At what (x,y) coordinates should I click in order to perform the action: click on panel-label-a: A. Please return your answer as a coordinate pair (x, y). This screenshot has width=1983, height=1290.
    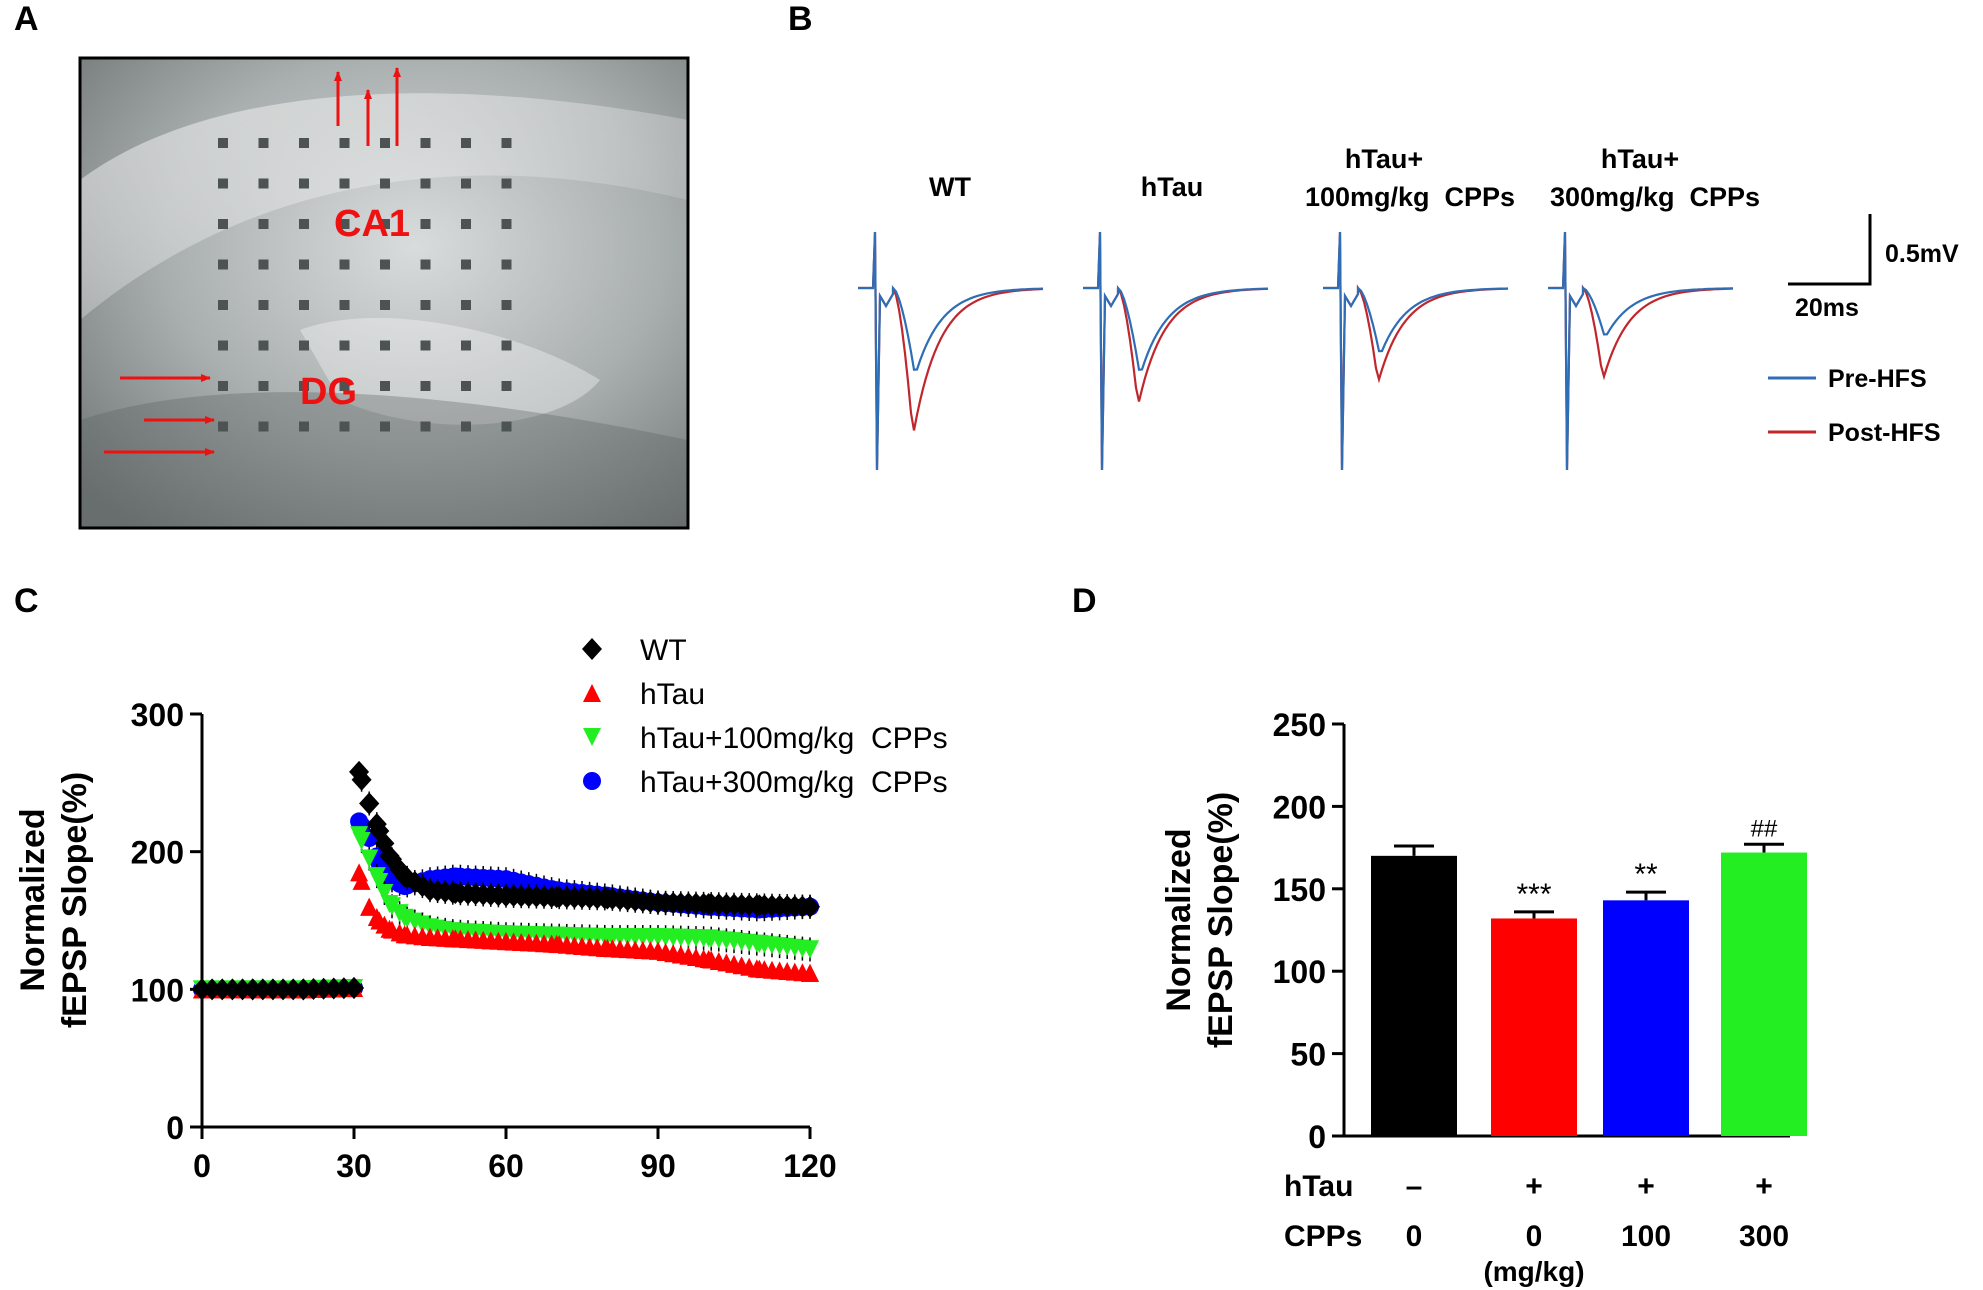
    Looking at the image, I should click on (26, 19).